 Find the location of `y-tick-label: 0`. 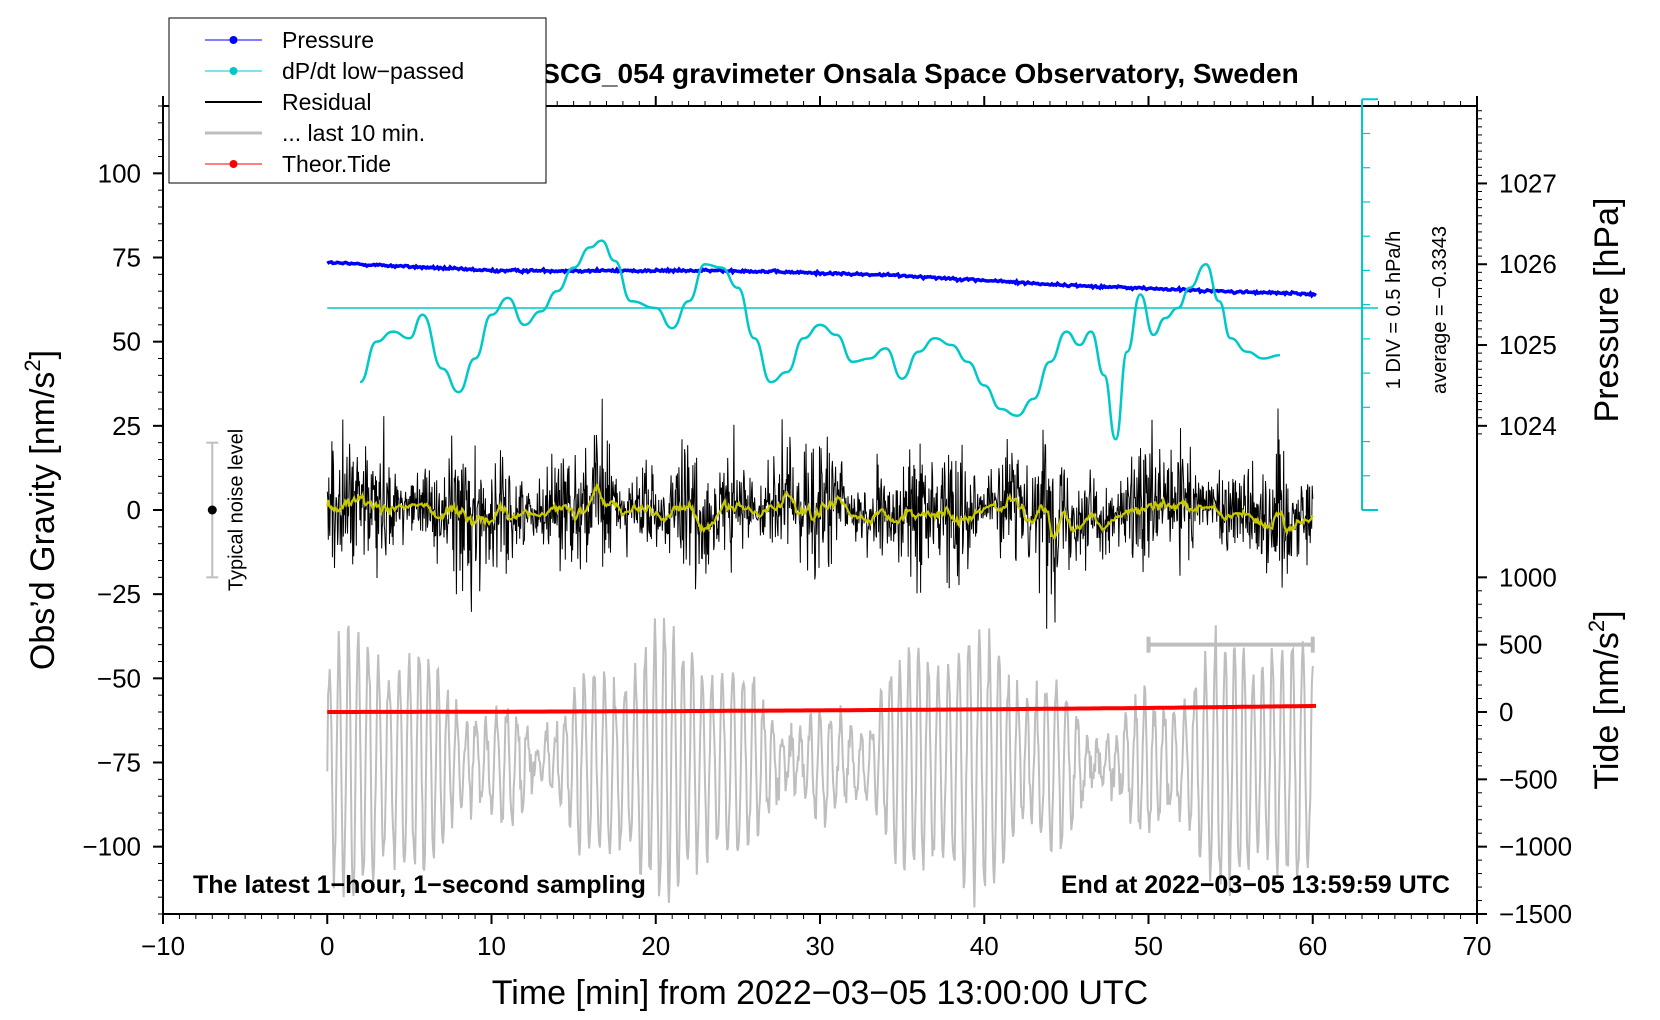

y-tick-label: 0 is located at coordinates (134, 510).